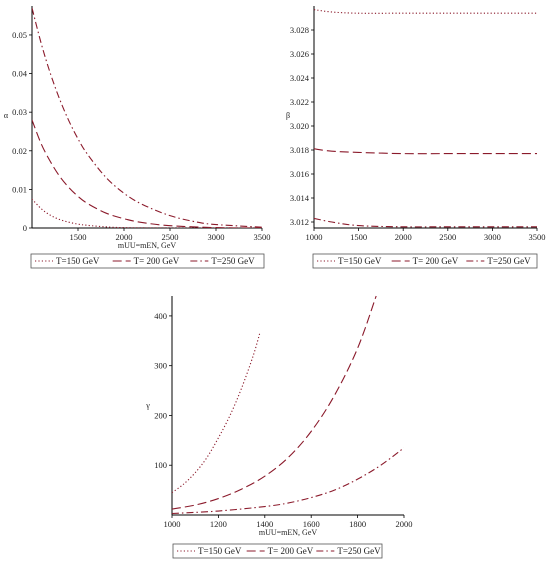 Image resolution: width=550 pixels, height=561 pixels. What do you see at coordinates (299, 222) in the screenshot?
I see `y-tick-label: 3.012` at bounding box center [299, 222].